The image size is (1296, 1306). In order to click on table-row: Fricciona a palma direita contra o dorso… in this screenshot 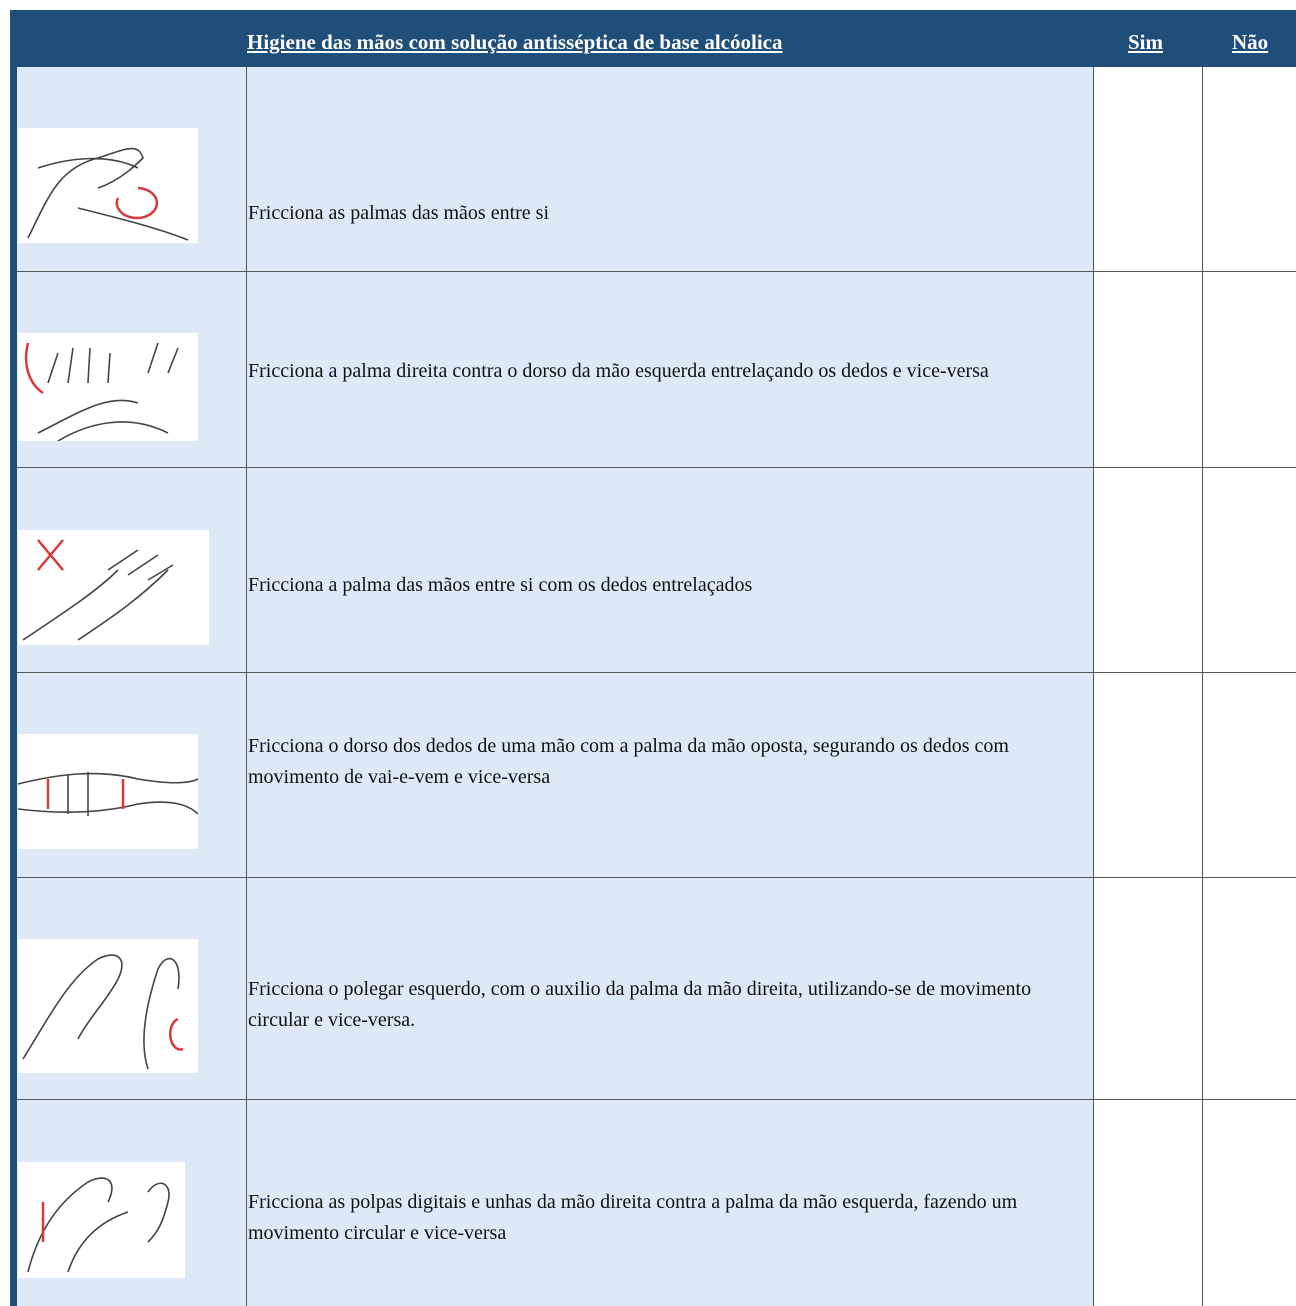, I will do `click(656, 370)`.